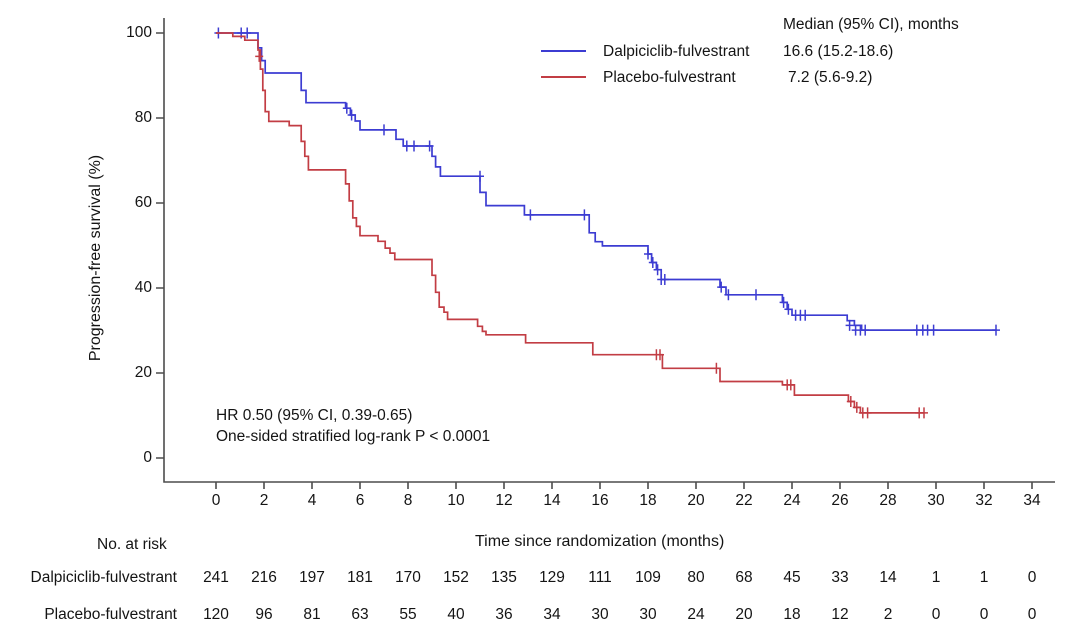  Describe the element at coordinates (360, 614) in the screenshot. I see `risk-count-placebo: 63` at that location.